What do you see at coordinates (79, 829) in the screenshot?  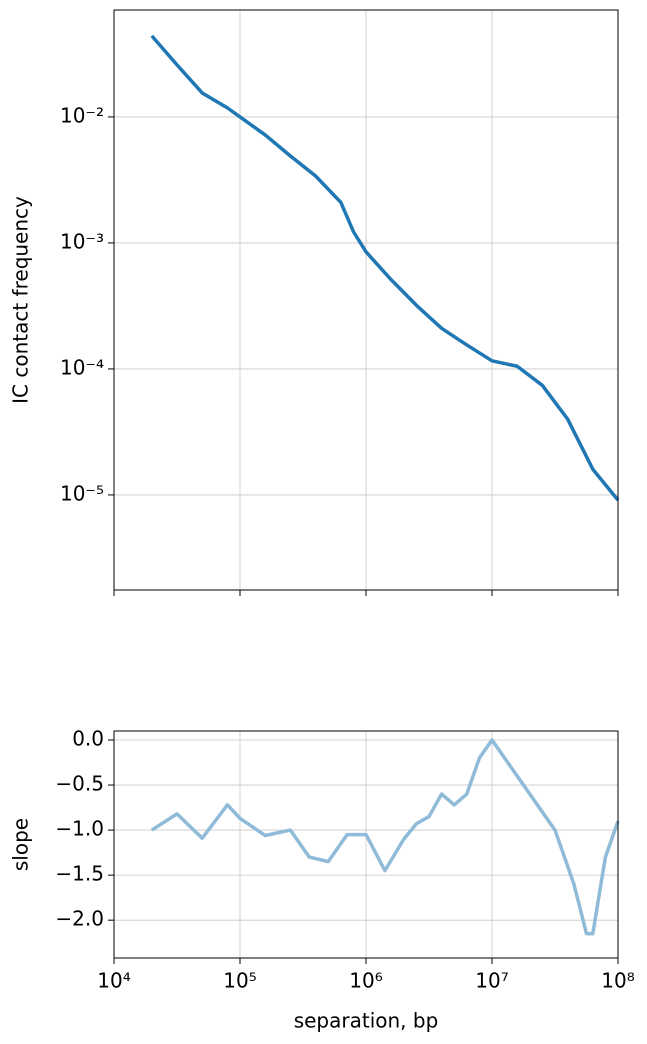 I see `y-tick-label: −1.0` at bounding box center [79, 829].